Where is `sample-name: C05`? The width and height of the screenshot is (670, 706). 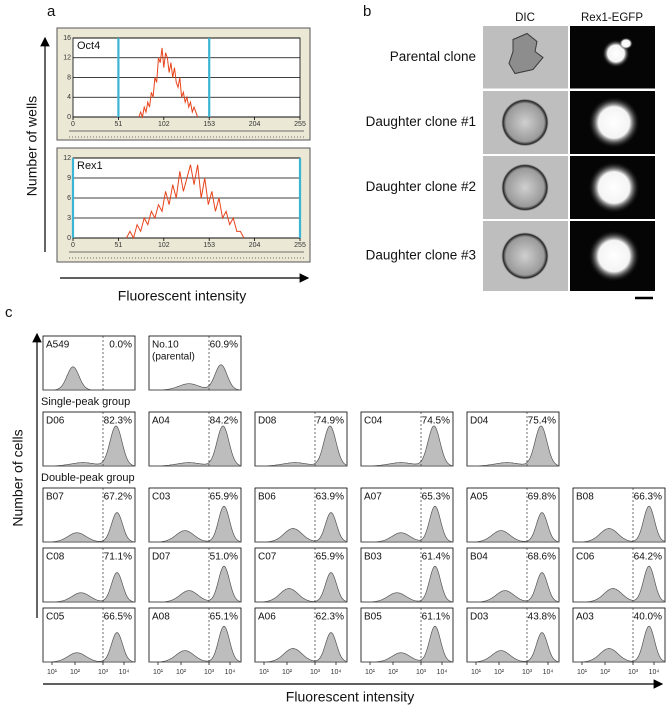 sample-name: C05 is located at coordinates (55, 617).